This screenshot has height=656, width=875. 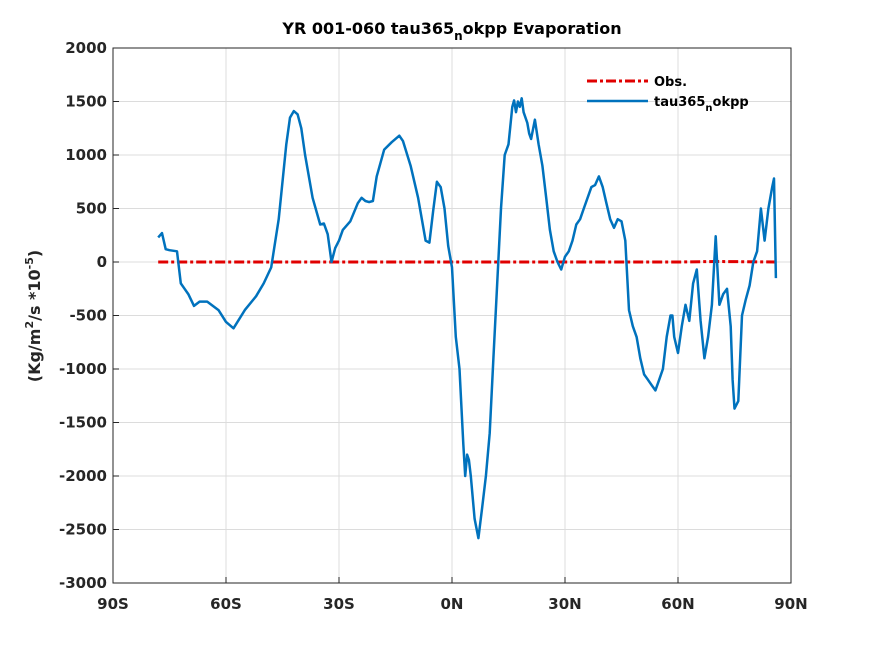 What do you see at coordinates (83, 476) in the screenshot?
I see `y-tick-label: -2000` at bounding box center [83, 476].